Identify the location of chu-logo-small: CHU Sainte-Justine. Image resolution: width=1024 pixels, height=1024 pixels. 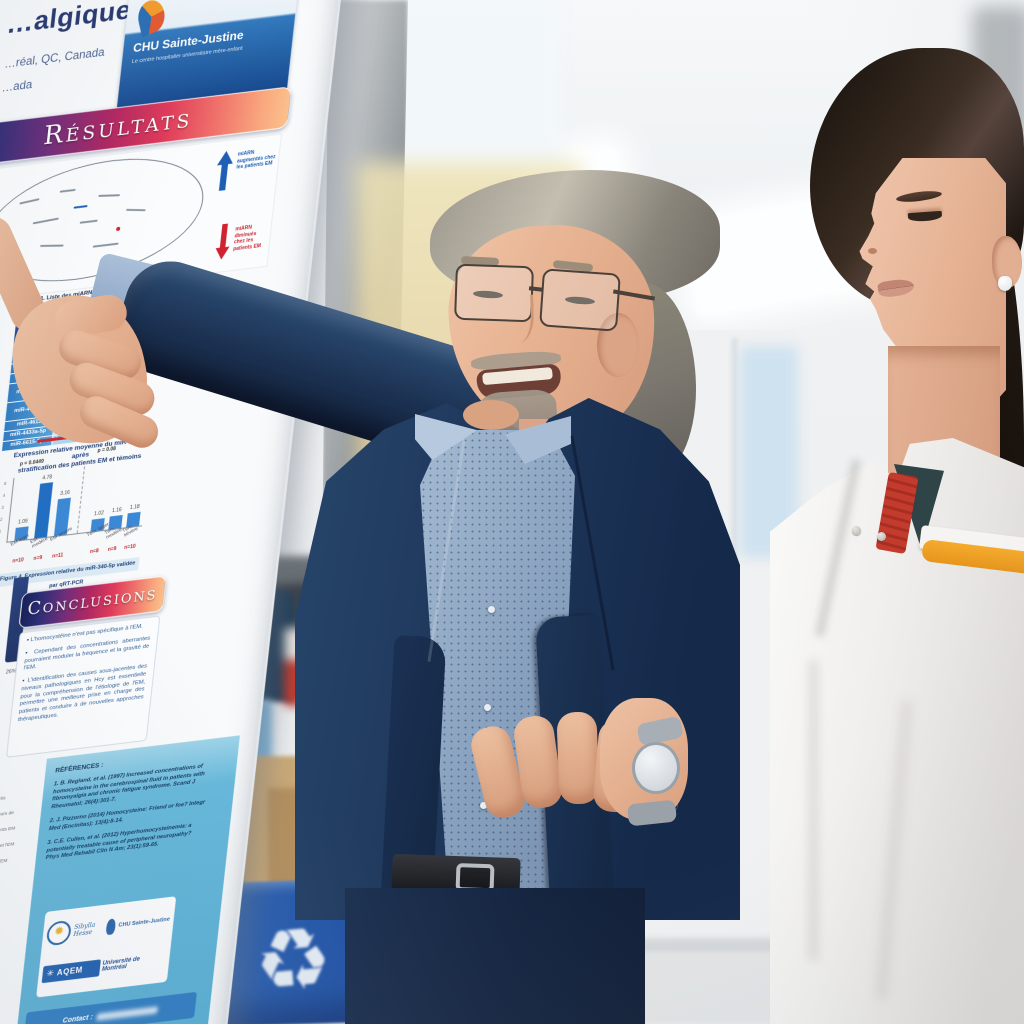
(138, 924).